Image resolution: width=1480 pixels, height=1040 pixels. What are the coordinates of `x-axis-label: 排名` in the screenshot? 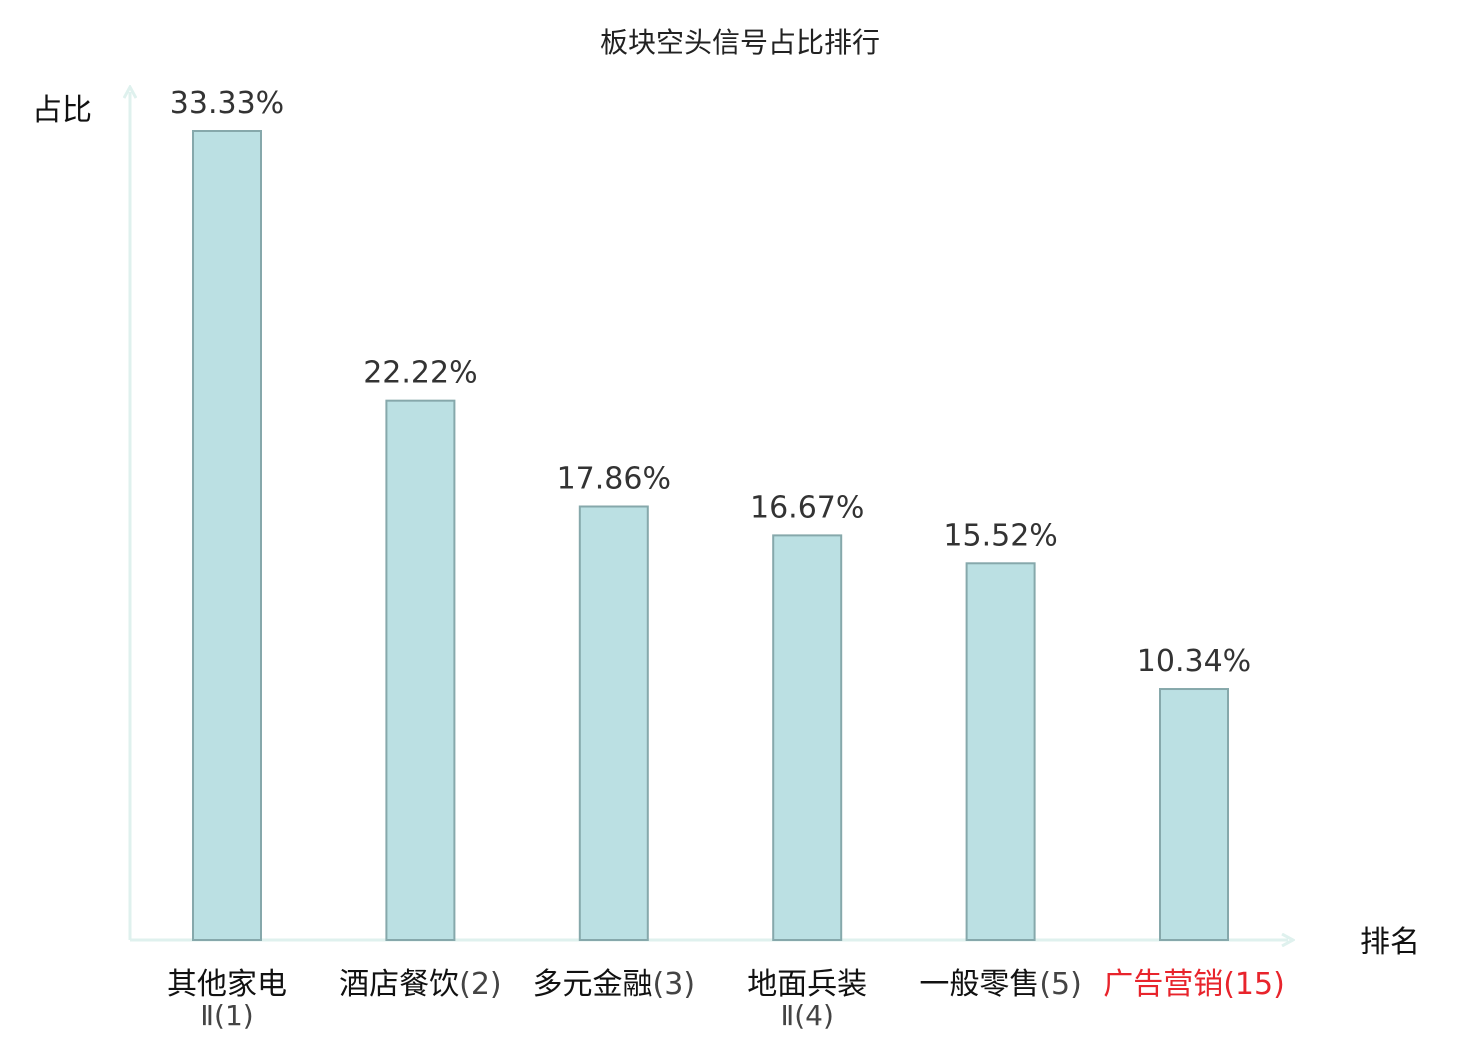 It's located at (1390, 942).